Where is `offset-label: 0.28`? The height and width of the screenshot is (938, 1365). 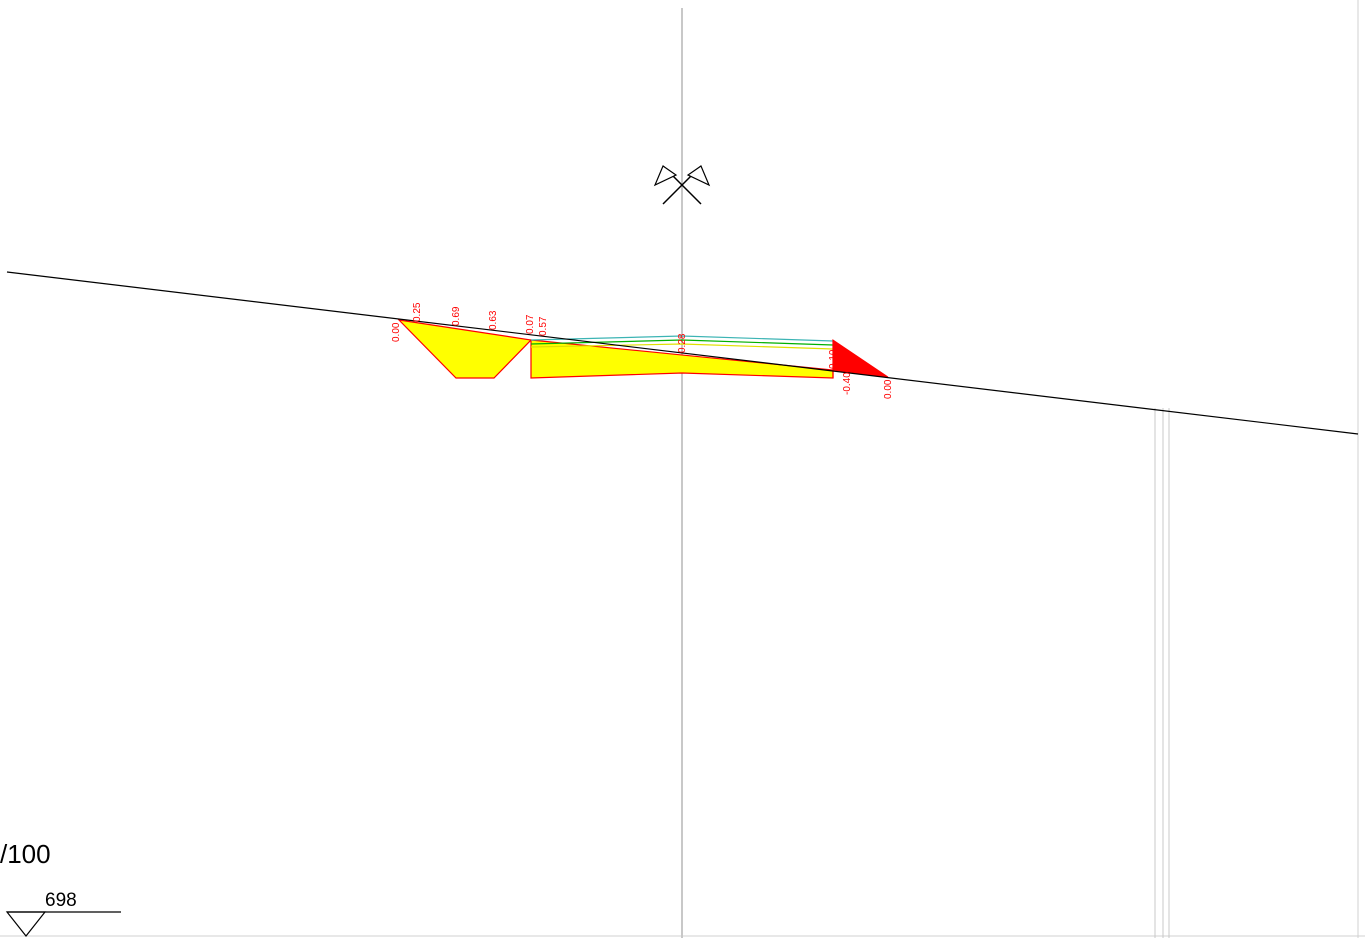 offset-label: 0.28 is located at coordinates (682, 343).